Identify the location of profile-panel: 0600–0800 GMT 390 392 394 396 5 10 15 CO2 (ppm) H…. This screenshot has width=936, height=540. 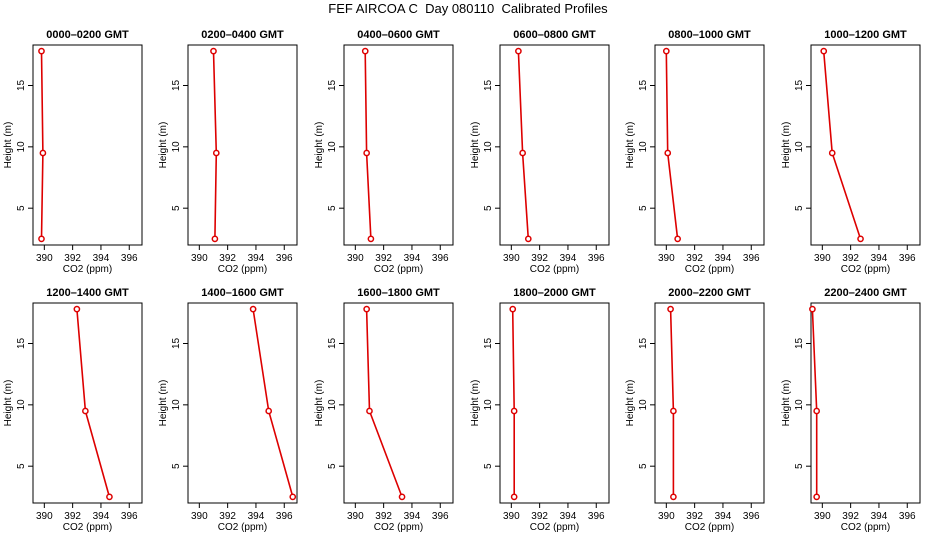
(540, 152).